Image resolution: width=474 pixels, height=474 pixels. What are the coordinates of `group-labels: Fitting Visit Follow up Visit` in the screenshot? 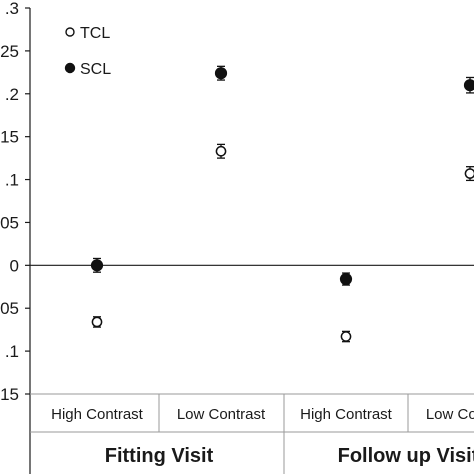 It's located at (289, 456).